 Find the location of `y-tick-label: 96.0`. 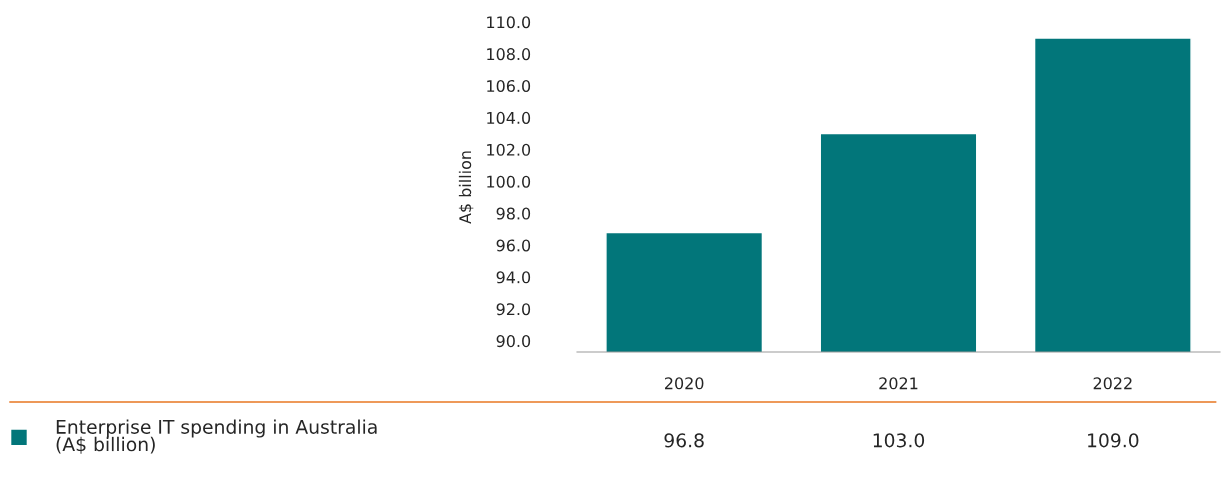

y-tick-label: 96.0 is located at coordinates (513, 245).